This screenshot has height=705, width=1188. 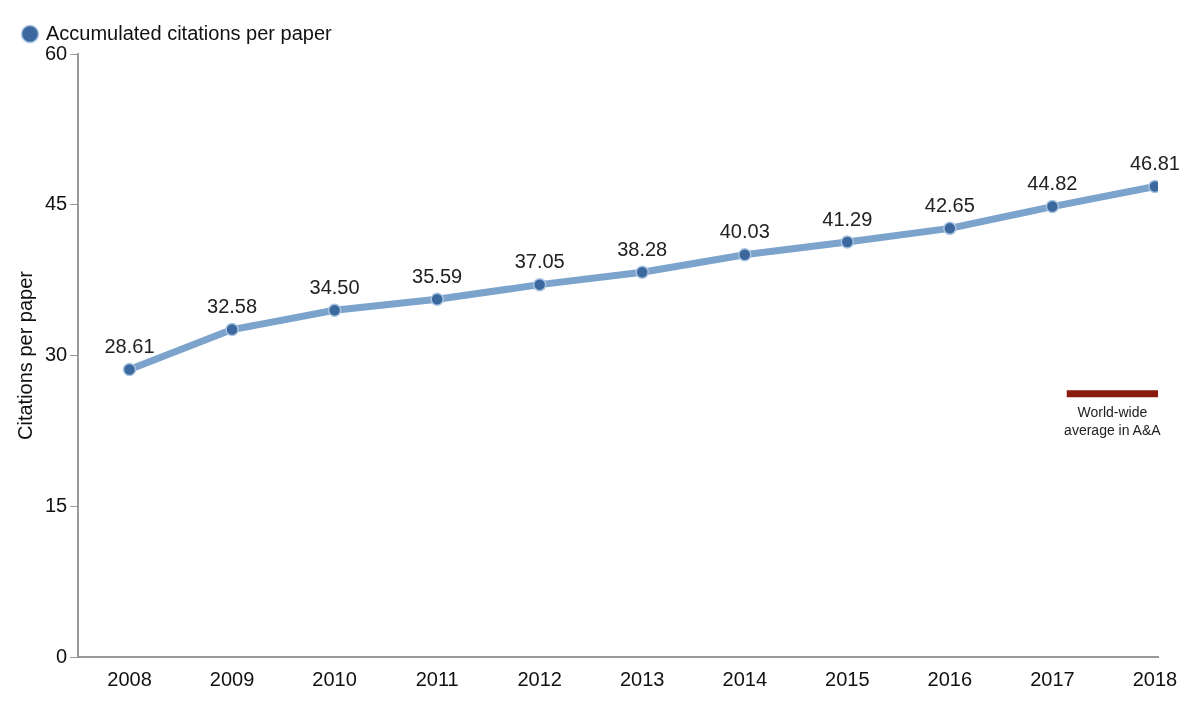 What do you see at coordinates (56, 504) in the screenshot?
I see `y-tick-label: 15` at bounding box center [56, 504].